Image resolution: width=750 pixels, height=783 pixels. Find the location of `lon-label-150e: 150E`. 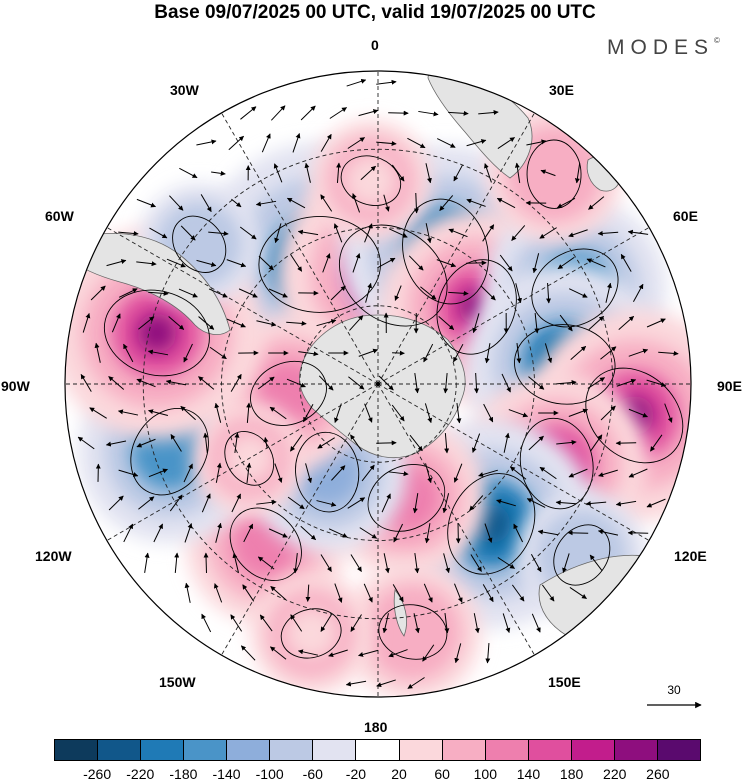

lon-label-150e: 150E is located at coordinates (564, 682).